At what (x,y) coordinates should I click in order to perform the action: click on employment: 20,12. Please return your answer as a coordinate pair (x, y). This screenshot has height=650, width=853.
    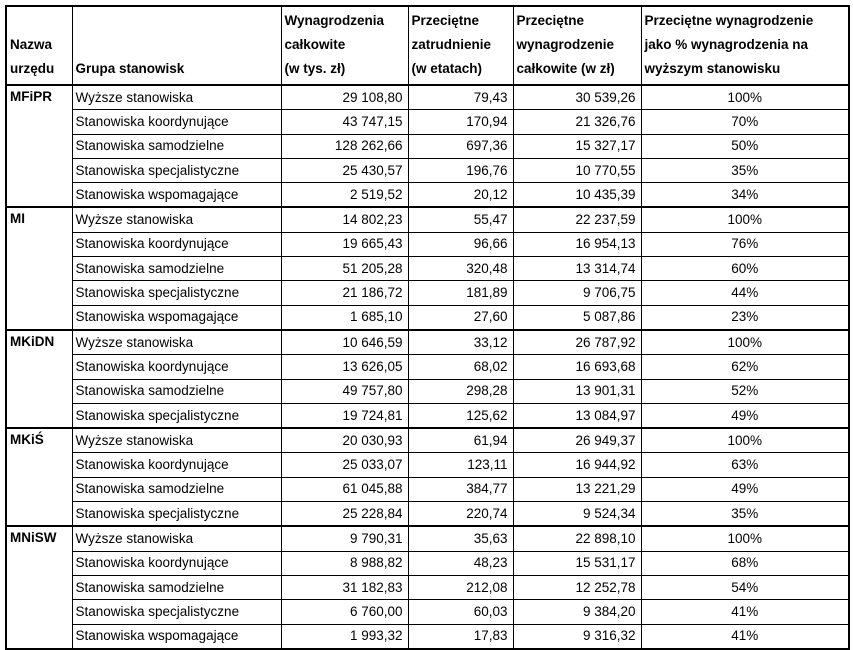
    Looking at the image, I should click on (460, 195).